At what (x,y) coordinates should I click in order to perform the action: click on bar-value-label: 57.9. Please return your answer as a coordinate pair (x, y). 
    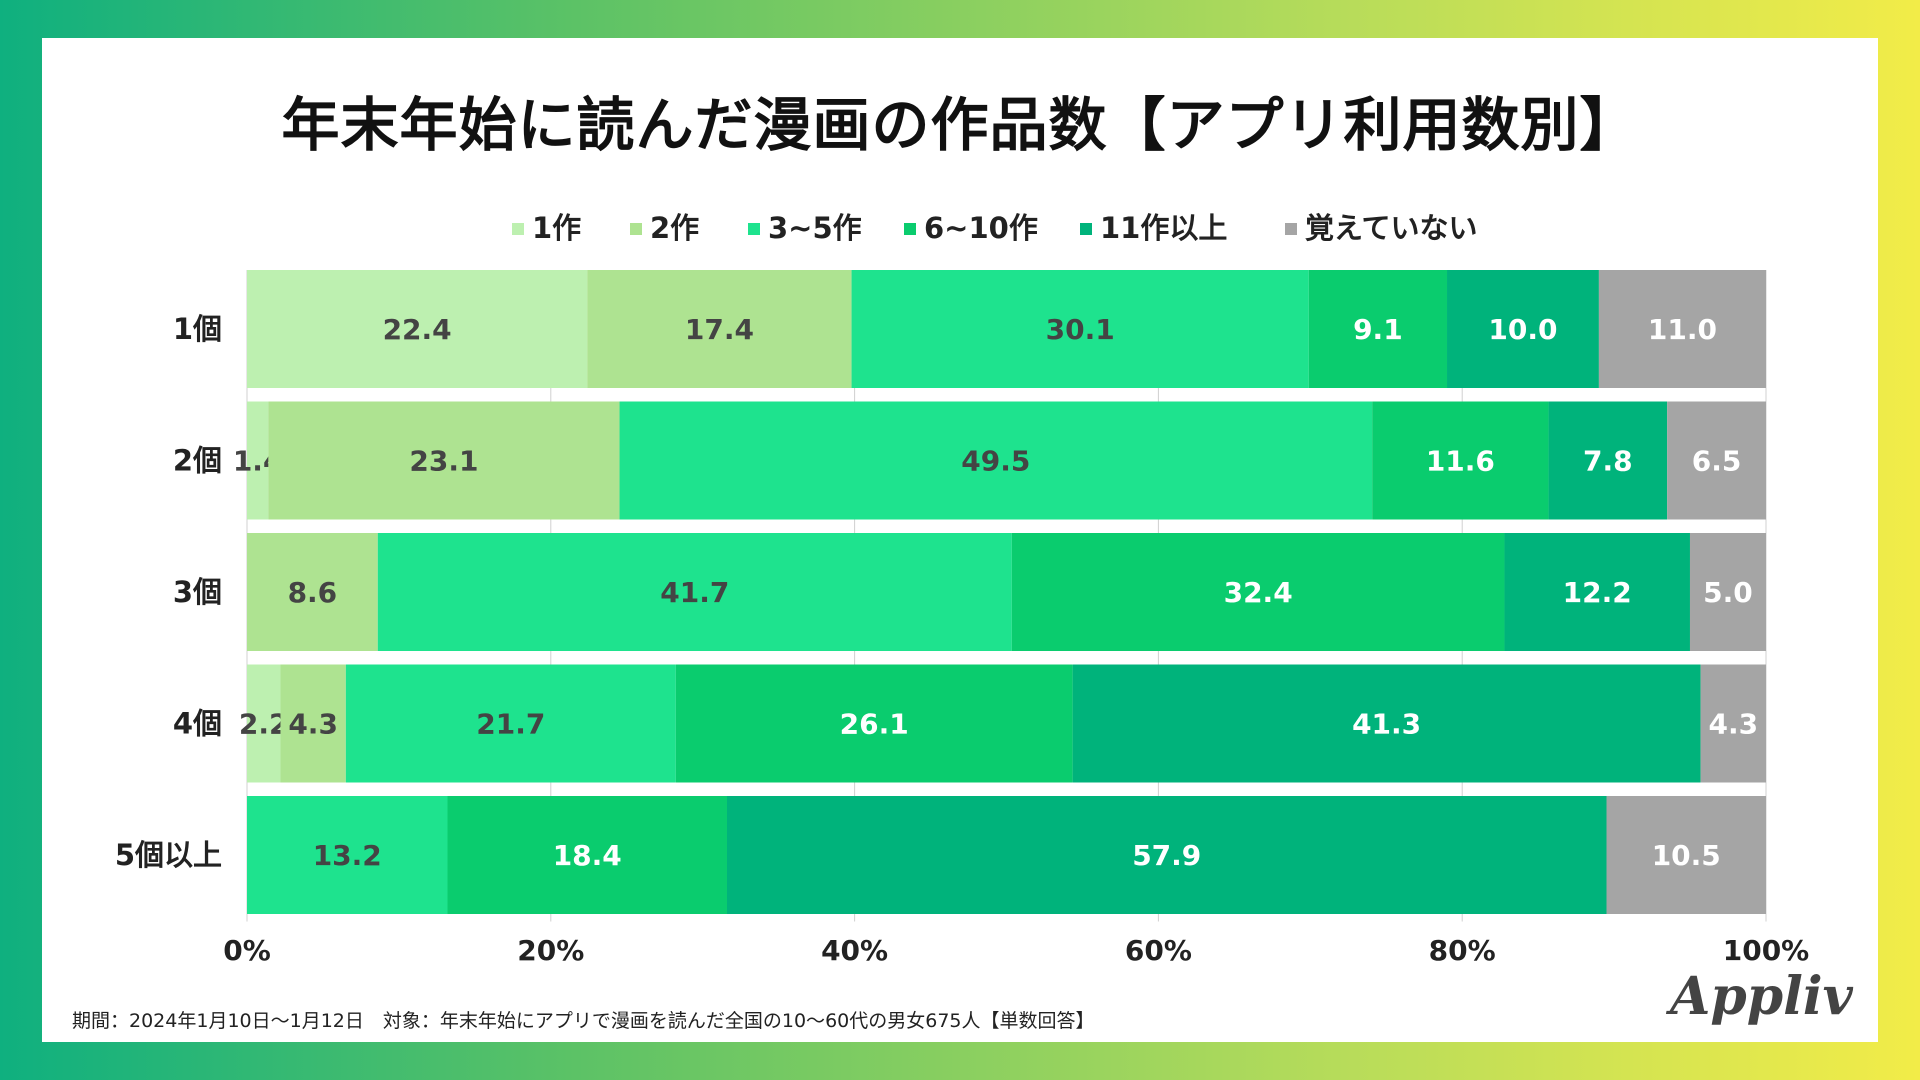
    Looking at the image, I should click on (1166, 855).